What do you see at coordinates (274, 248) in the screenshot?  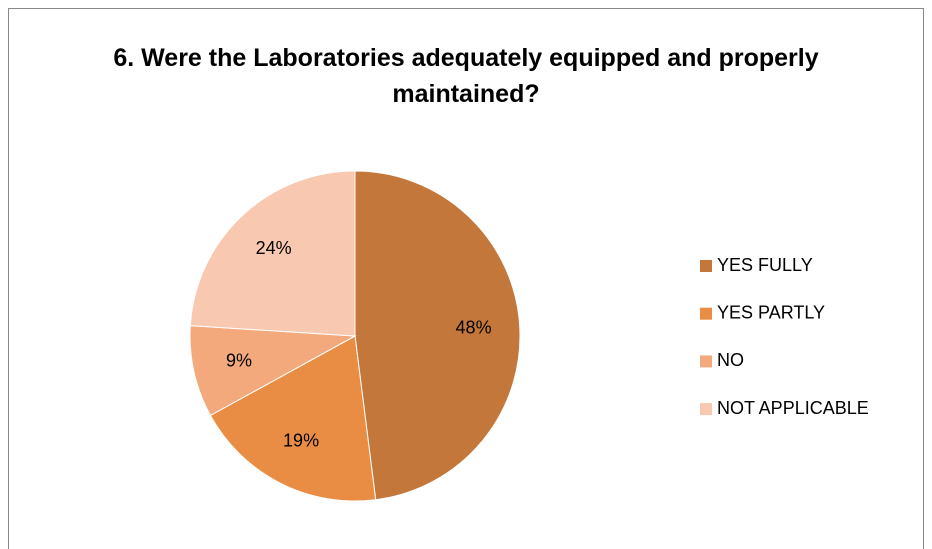 I see `data-label: 24%` at bounding box center [274, 248].